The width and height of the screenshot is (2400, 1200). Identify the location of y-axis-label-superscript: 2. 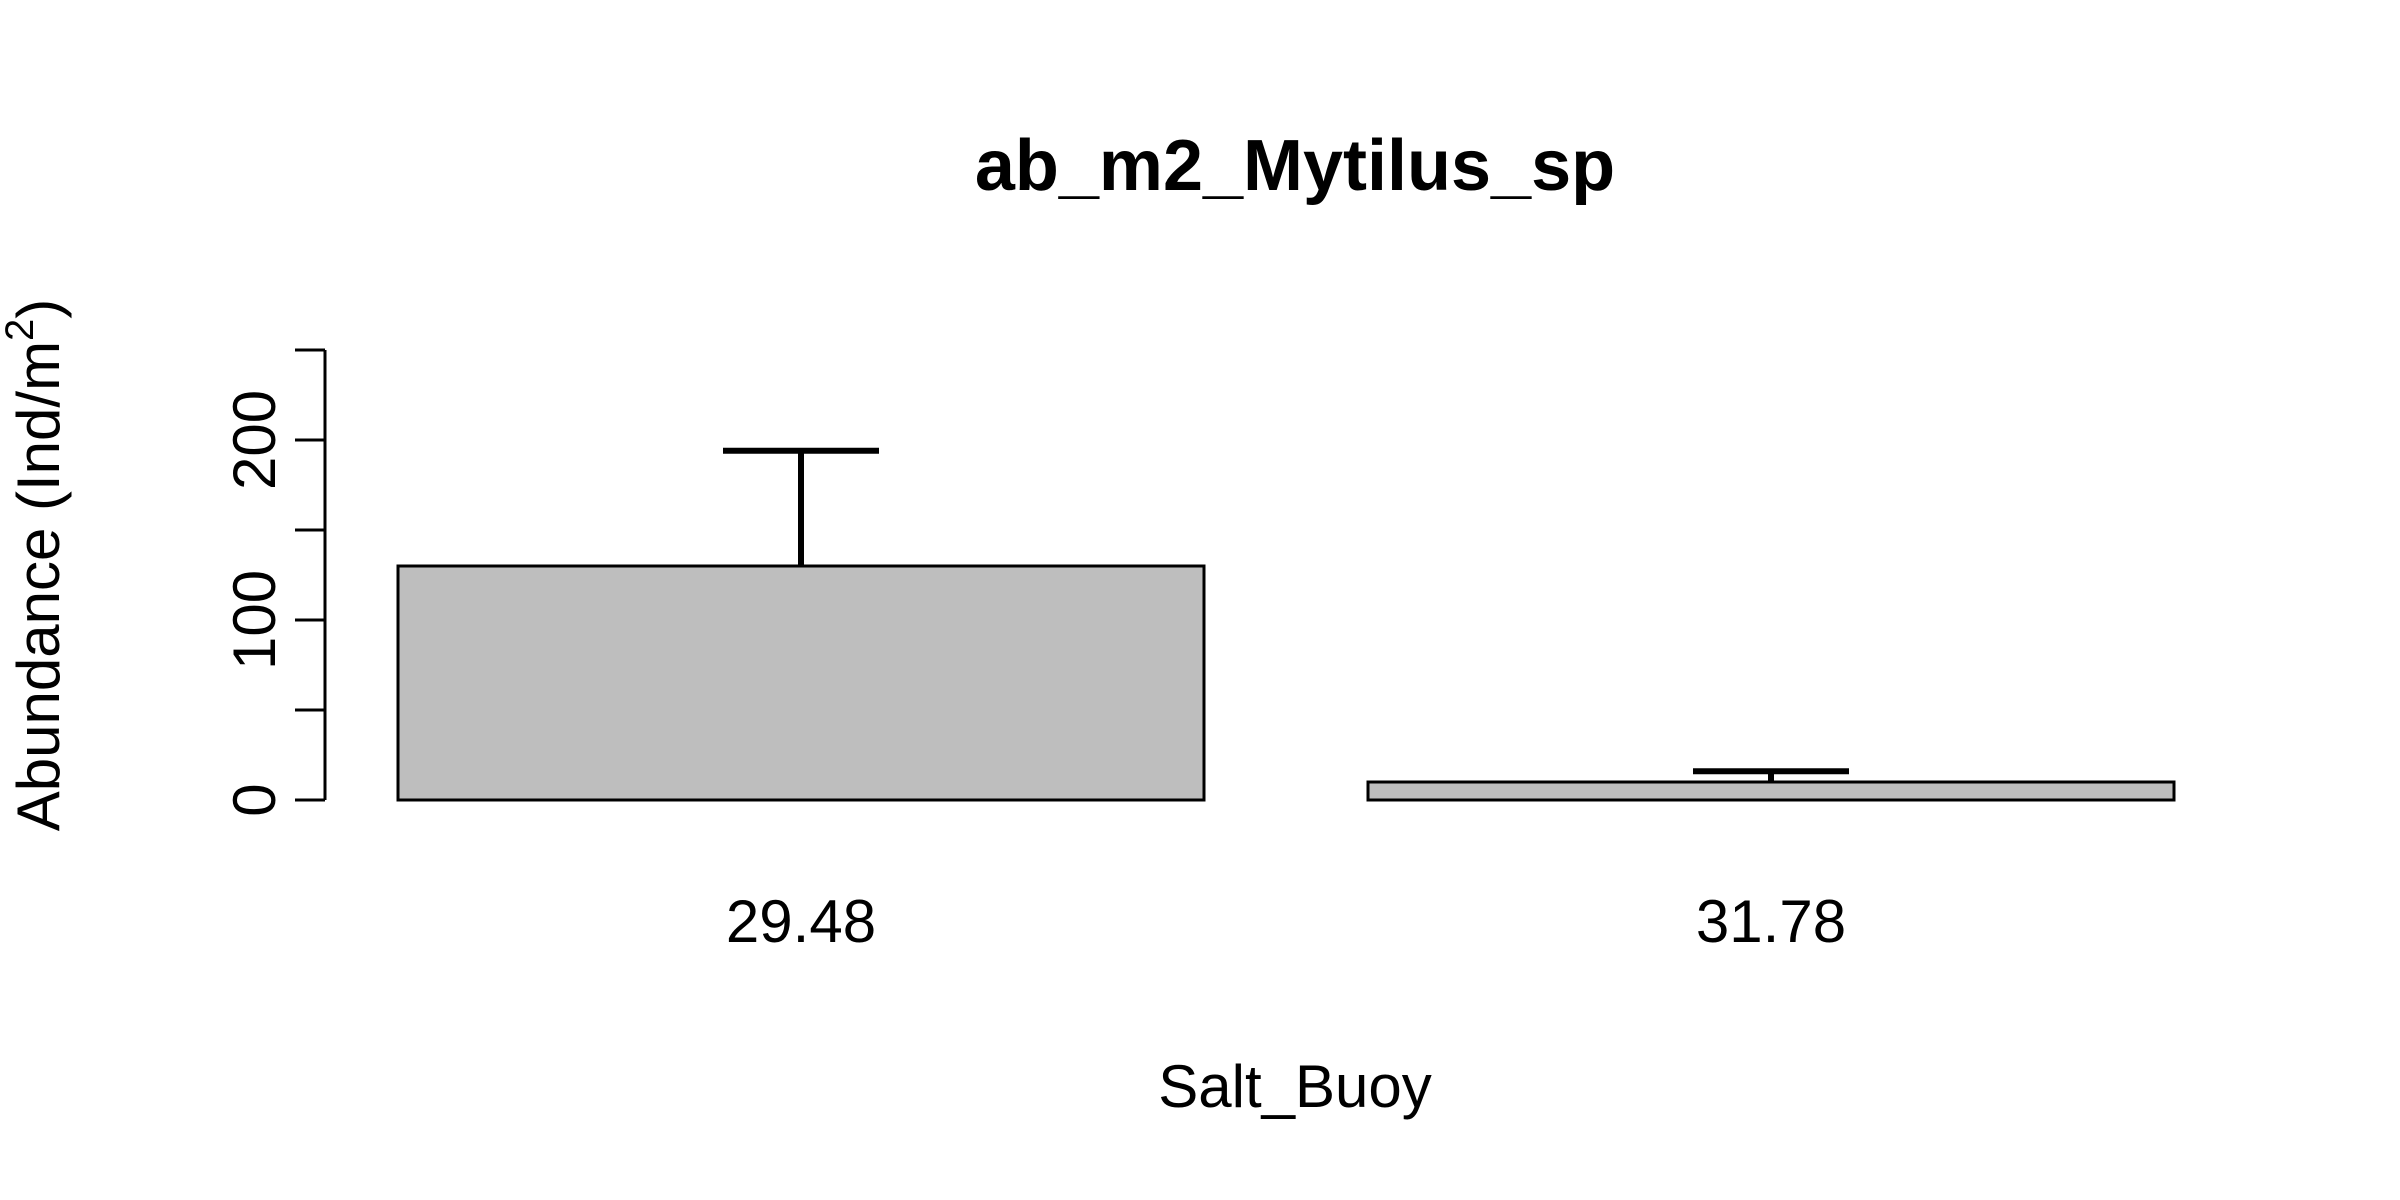
(21, 330).